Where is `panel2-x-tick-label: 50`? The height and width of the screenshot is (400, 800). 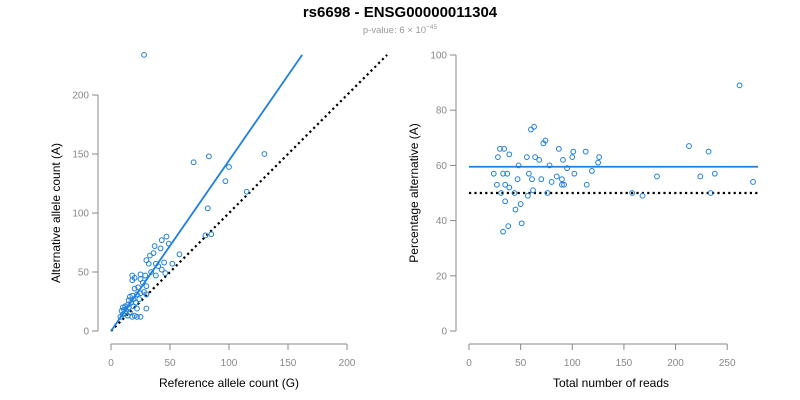
panel2-x-tick-label: 50 is located at coordinates (521, 363).